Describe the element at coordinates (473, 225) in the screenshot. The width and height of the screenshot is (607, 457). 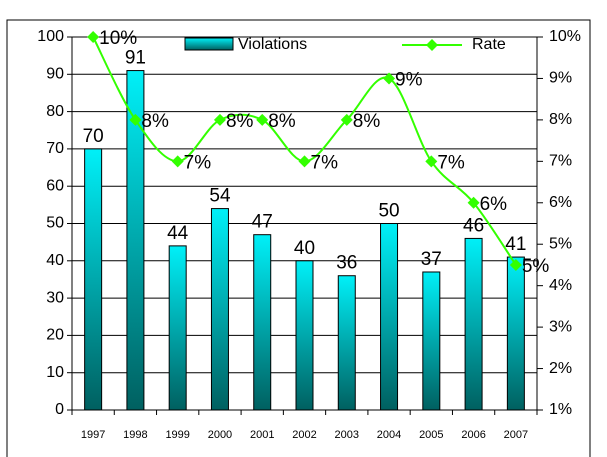
I see `bar-value-label: 46` at that location.